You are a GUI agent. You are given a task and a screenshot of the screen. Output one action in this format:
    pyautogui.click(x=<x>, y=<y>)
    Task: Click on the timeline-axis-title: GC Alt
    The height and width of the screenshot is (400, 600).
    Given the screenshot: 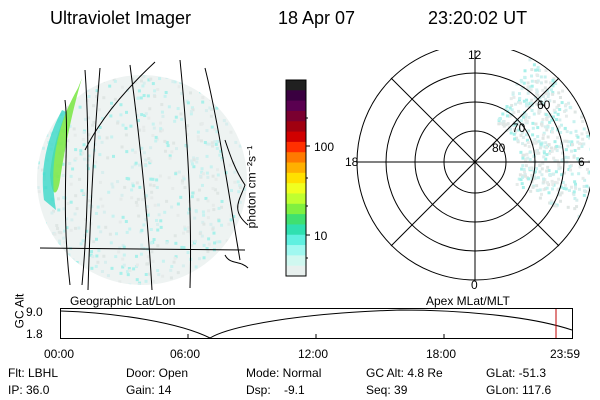 What is the action you would take?
    pyautogui.click(x=19, y=311)
    